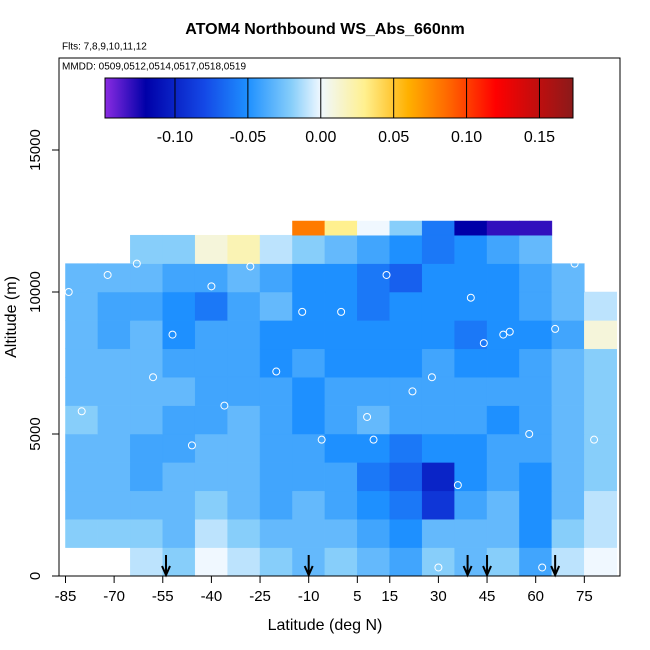  What do you see at coordinates (584, 596) in the screenshot?
I see `x-tick-label: 75` at bounding box center [584, 596].